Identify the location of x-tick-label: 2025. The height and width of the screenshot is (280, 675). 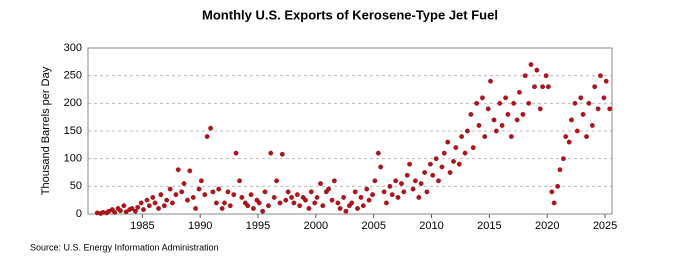
(605, 226).